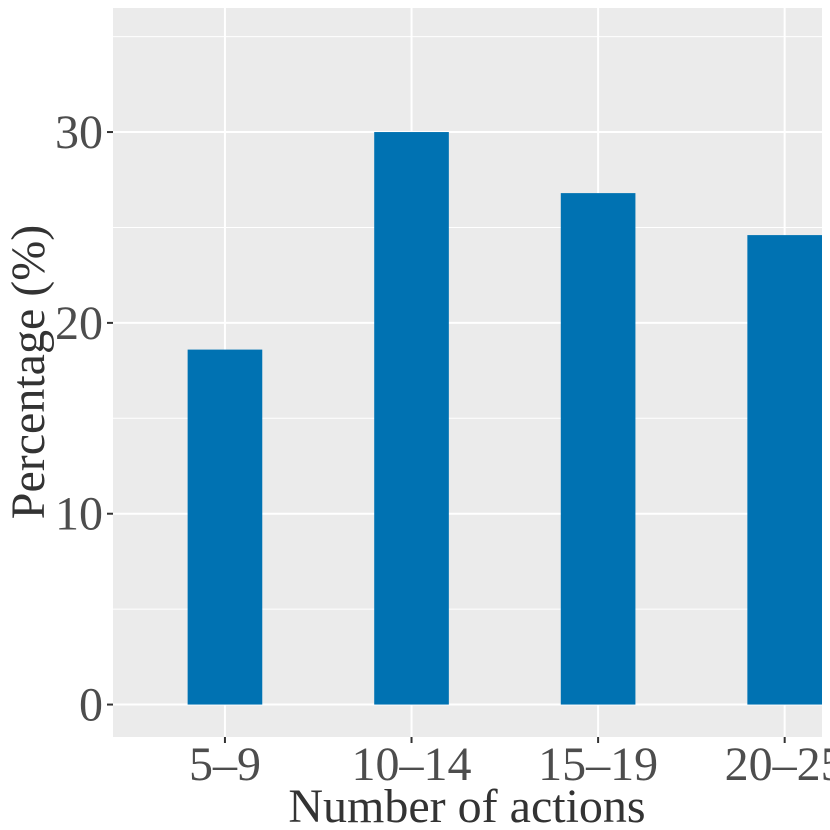 The width and height of the screenshot is (830, 830). Describe the element at coordinates (79, 514) in the screenshot. I see `y-tick-label: 10` at that location.